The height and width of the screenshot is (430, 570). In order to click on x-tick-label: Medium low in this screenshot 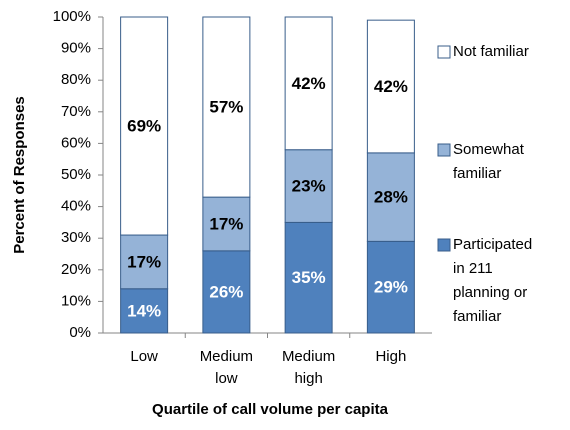, I will do `click(226, 367)`.